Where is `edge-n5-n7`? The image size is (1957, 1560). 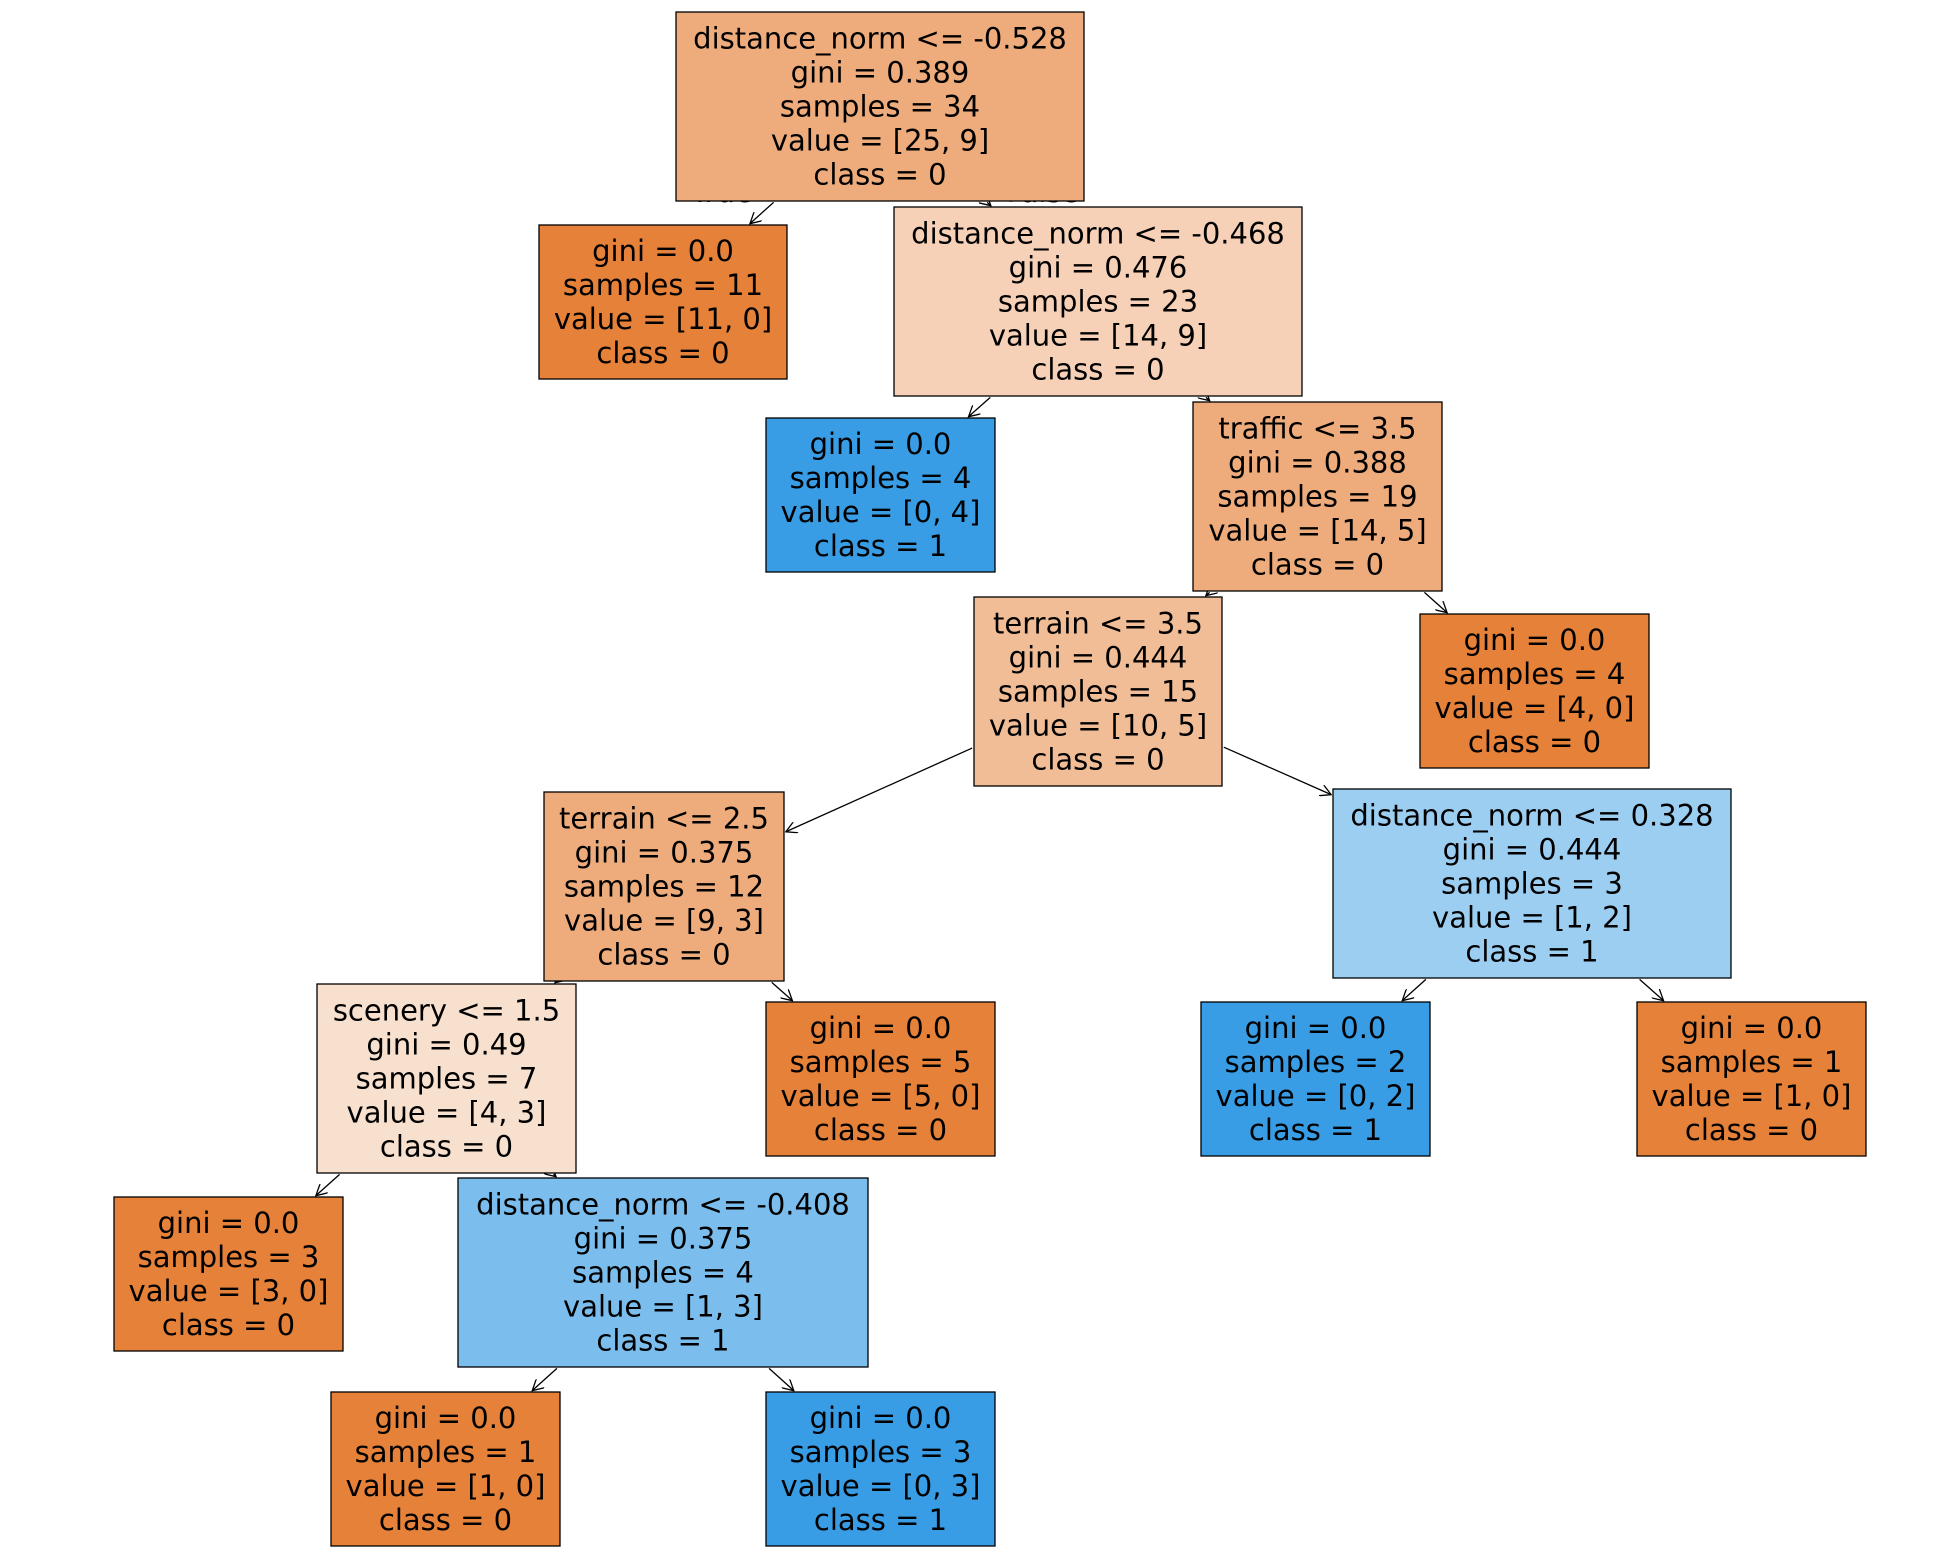 edge-n5-n7 is located at coordinates (879, 789).